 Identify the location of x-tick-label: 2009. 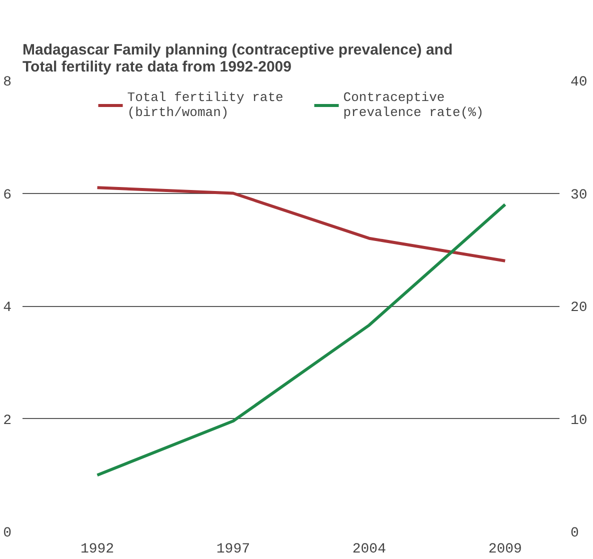
(505, 550).